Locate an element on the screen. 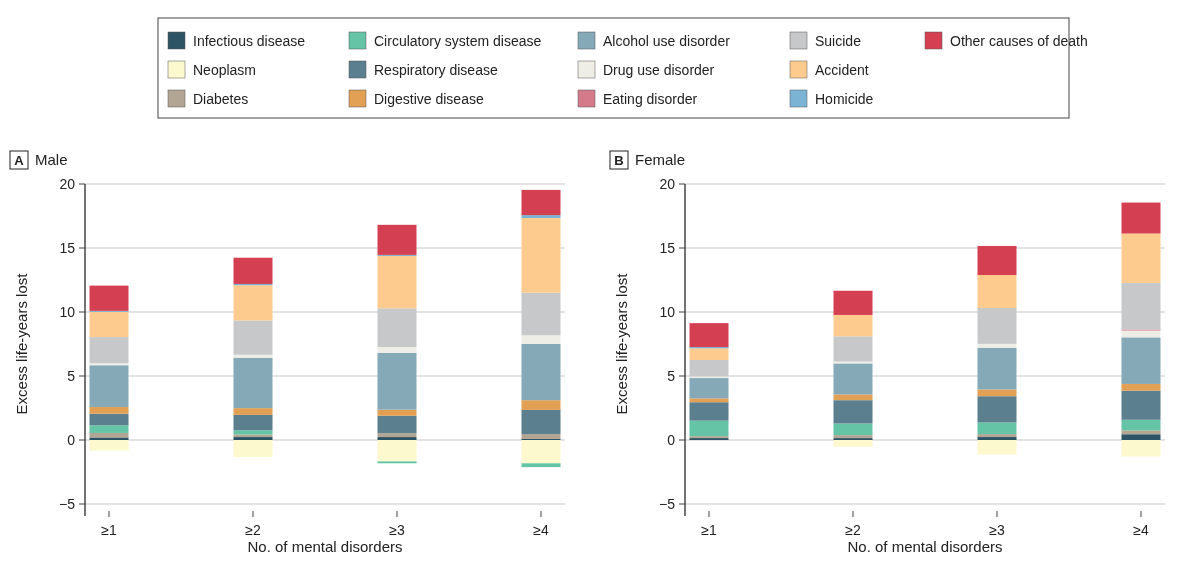 This screenshot has width=1192, height=568. legend-label: Neoplasm is located at coordinates (225, 70).